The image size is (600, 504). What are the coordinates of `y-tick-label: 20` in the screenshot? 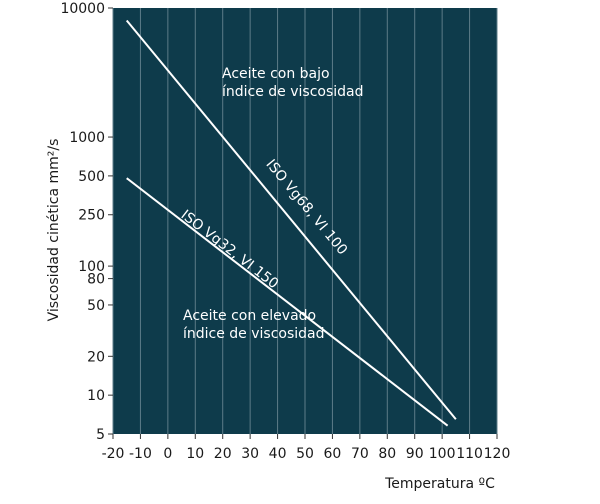 It's located at (96, 357).